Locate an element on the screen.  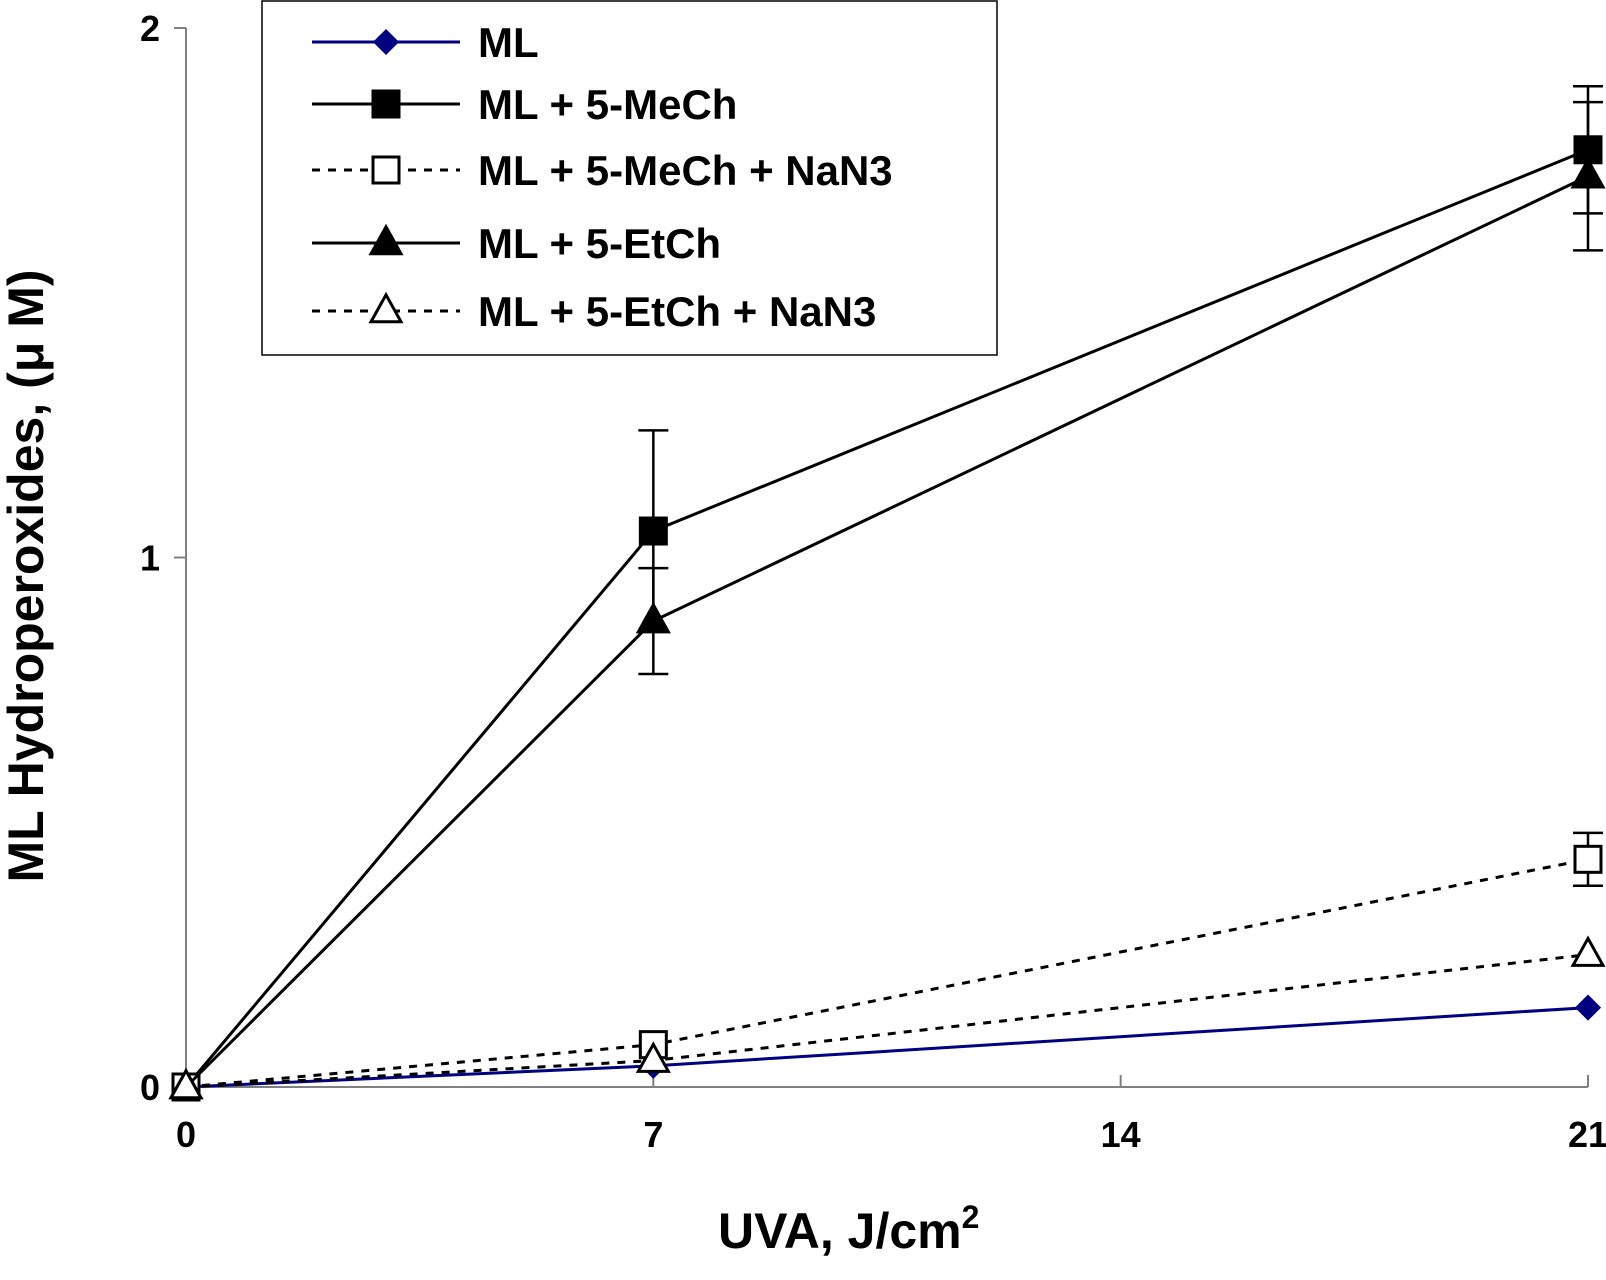
legend-label: ML + 5-EtCh is located at coordinates (599, 243).